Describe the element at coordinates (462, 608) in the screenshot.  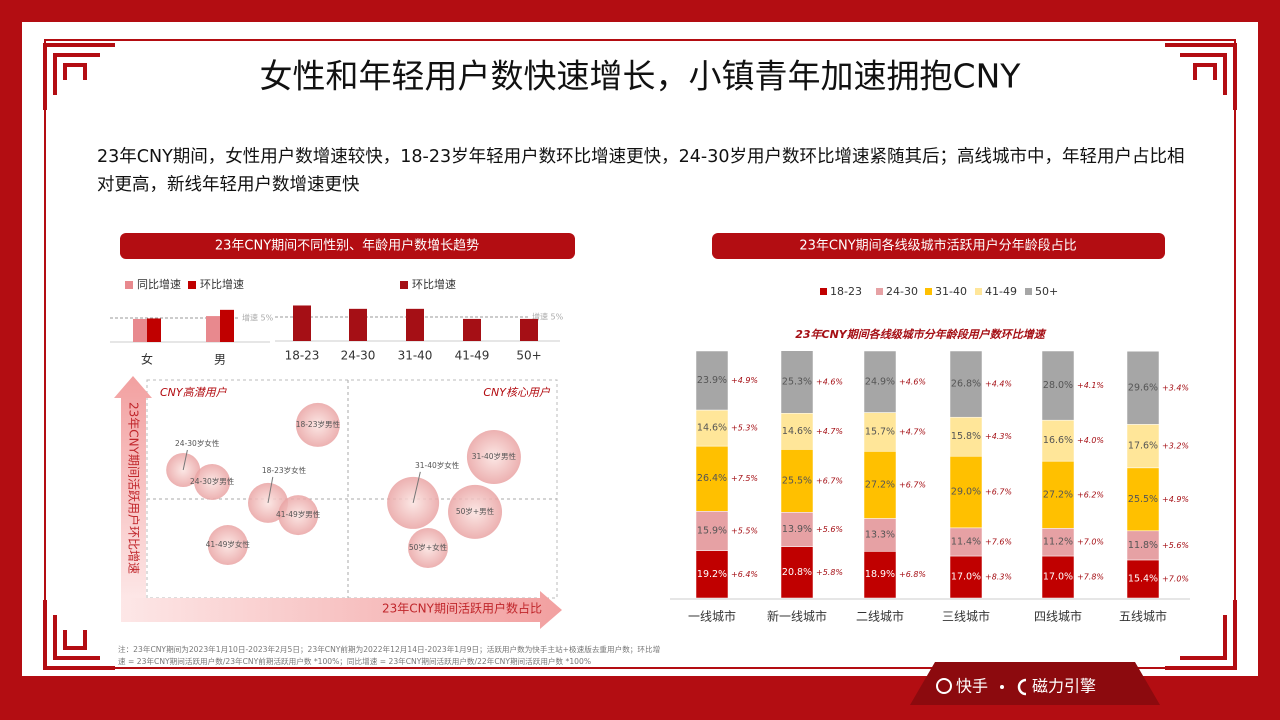
I see `axis-label: 23年CNY期间活跃用户数占比` at that location.